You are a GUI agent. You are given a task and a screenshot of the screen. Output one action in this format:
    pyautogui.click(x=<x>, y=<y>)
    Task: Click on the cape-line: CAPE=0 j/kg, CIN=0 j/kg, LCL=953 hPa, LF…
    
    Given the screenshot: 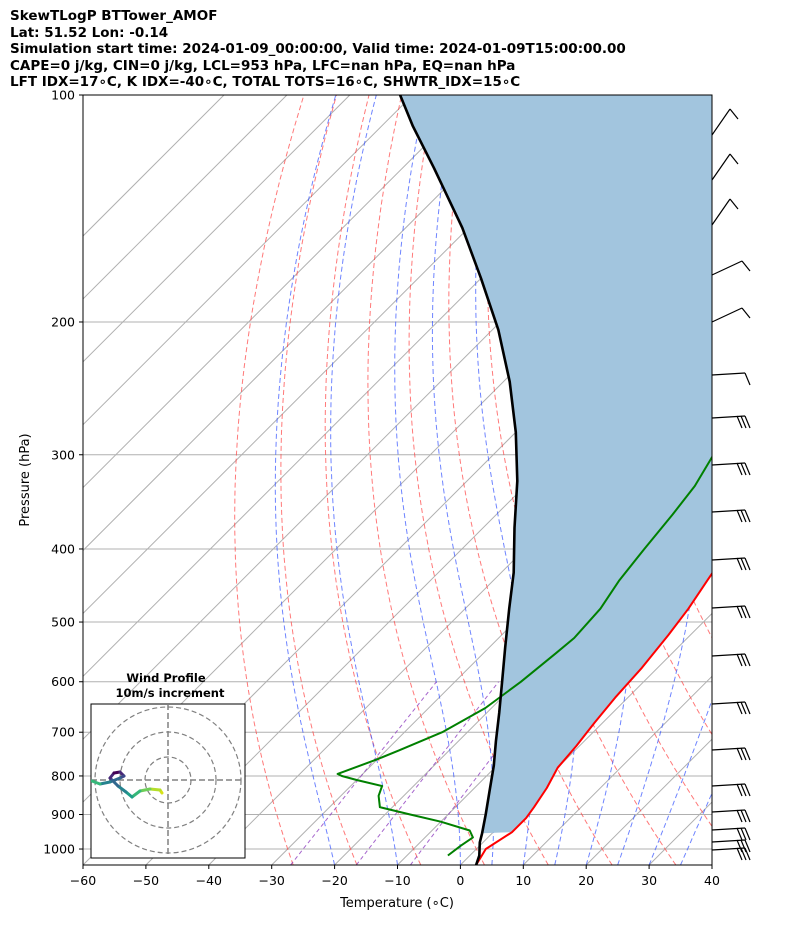 What is the action you would take?
    pyautogui.click(x=263, y=65)
    